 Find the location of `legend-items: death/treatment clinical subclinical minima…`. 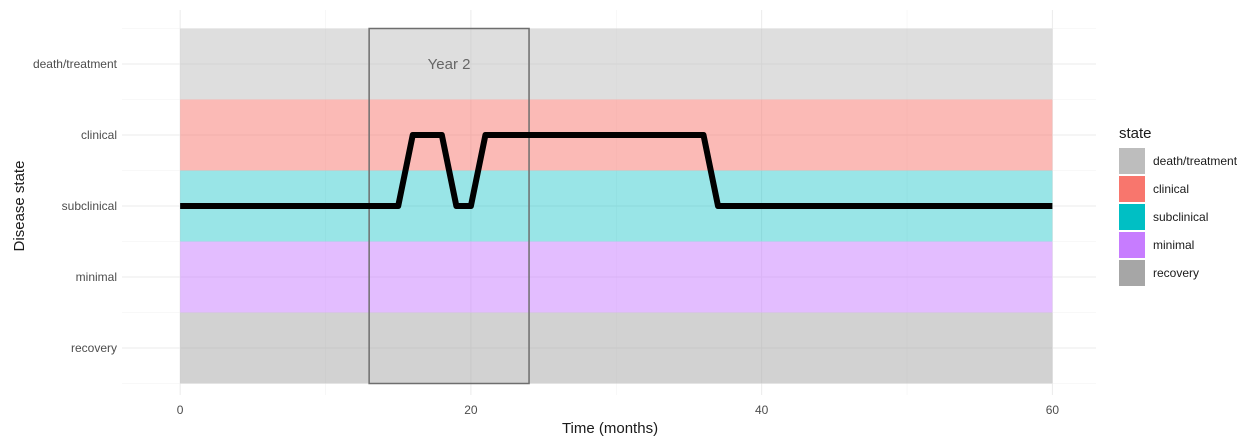

legend-items: death/treatment clinical subclinical minima… is located at coordinates (1178, 217).